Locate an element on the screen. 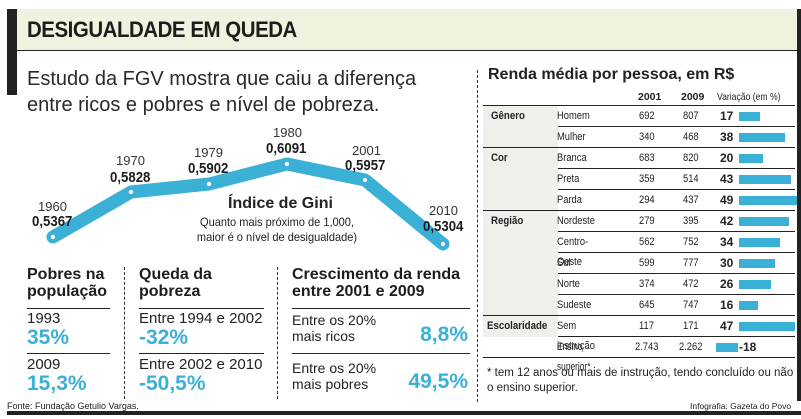  gini-line-chart is located at coordinates (248, 204).